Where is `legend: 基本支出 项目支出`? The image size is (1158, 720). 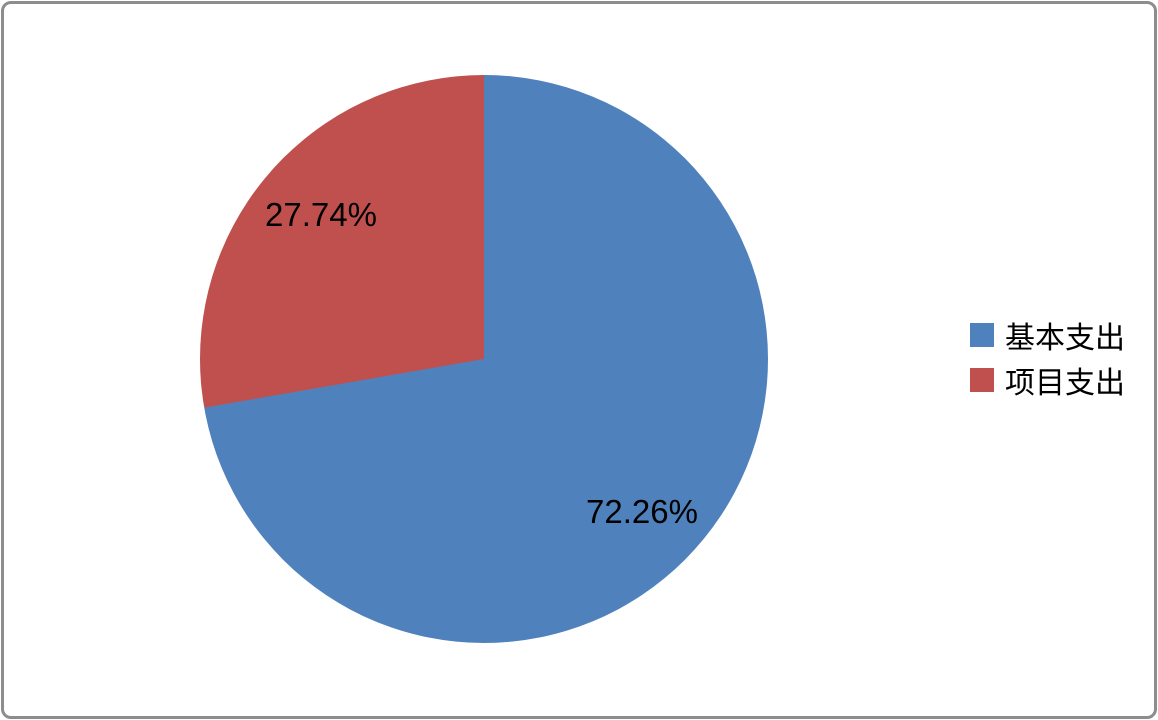 legend: 基本支出 项目支出 is located at coordinates (1047, 357).